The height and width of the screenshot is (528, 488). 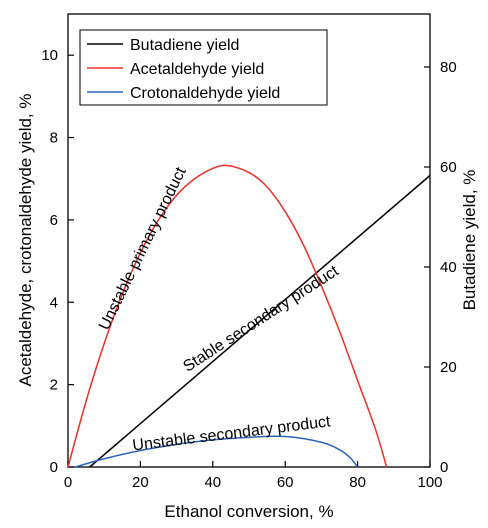 What do you see at coordinates (49, 55) in the screenshot?
I see `y-left-tick-label-5: 10` at bounding box center [49, 55].